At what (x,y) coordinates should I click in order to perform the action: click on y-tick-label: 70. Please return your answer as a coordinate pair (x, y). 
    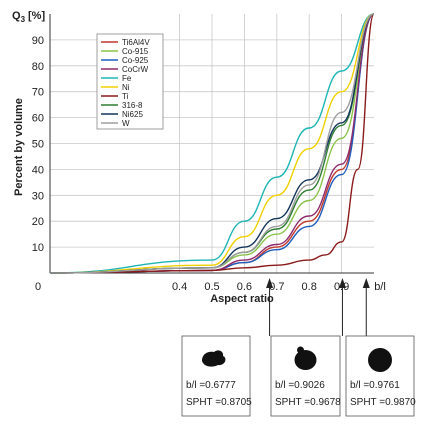
    Looking at the image, I should click on (38, 93).